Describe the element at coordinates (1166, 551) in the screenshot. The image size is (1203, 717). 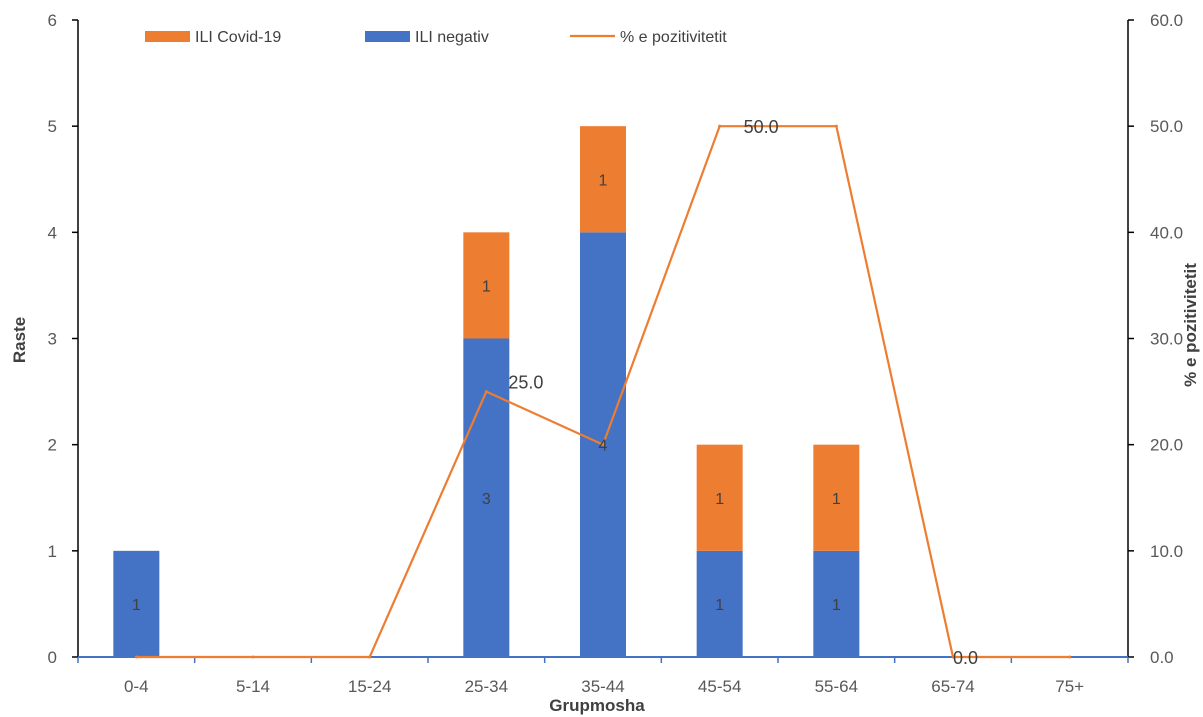
I see `y2-tick-label: 10.0` at that location.